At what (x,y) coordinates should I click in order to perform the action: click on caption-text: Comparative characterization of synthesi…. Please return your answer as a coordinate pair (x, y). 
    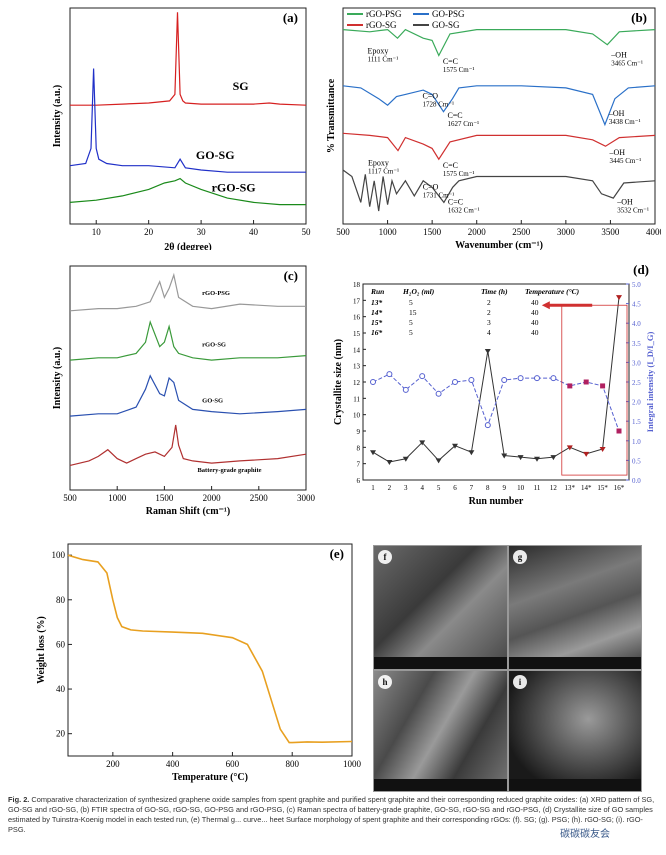
    Looking at the image, I should click on (331, 814).